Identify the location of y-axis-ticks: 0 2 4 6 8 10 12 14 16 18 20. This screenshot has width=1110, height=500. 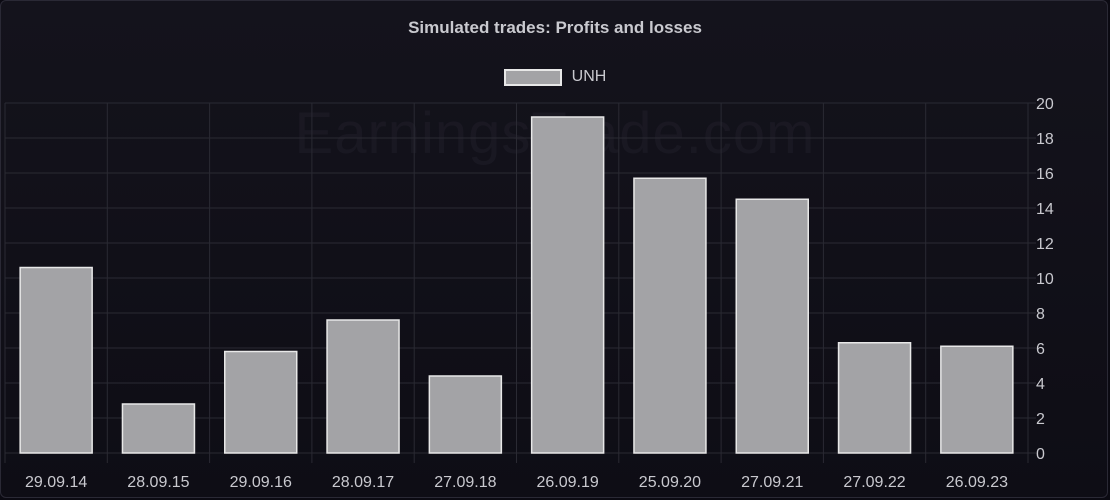
(1045, 279).